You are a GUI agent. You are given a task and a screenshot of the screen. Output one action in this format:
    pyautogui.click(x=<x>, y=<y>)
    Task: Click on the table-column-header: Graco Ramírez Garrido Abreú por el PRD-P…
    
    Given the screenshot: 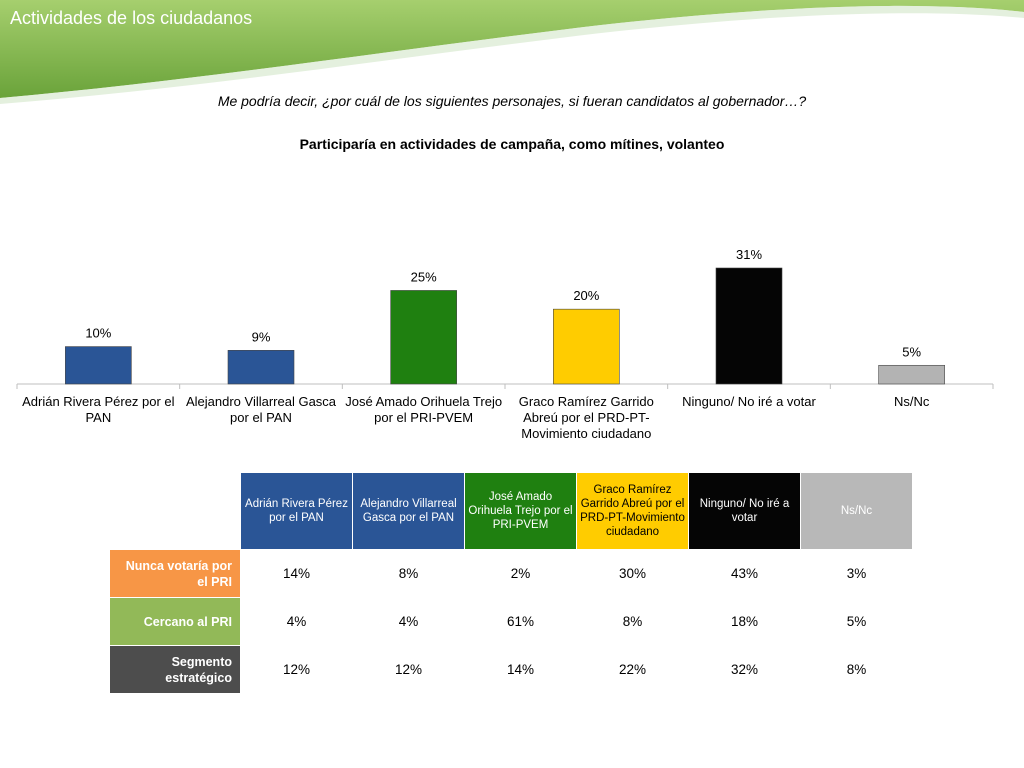 What is the action you would take?
    pyautogui.click(x=632, y=511)
    